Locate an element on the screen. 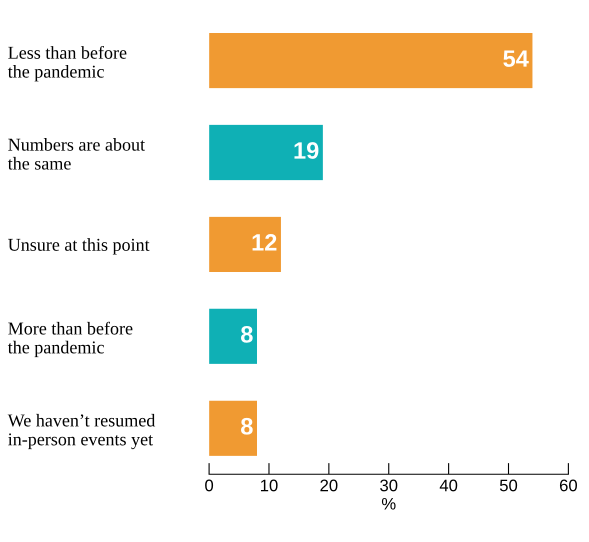  data-label: 54 is located at coordinates (516, 58).